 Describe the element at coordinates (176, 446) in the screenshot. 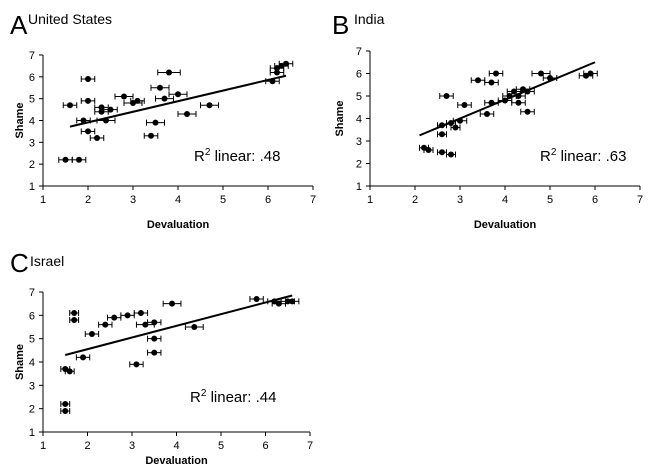

I see `x-tick-label: 4` at that location.